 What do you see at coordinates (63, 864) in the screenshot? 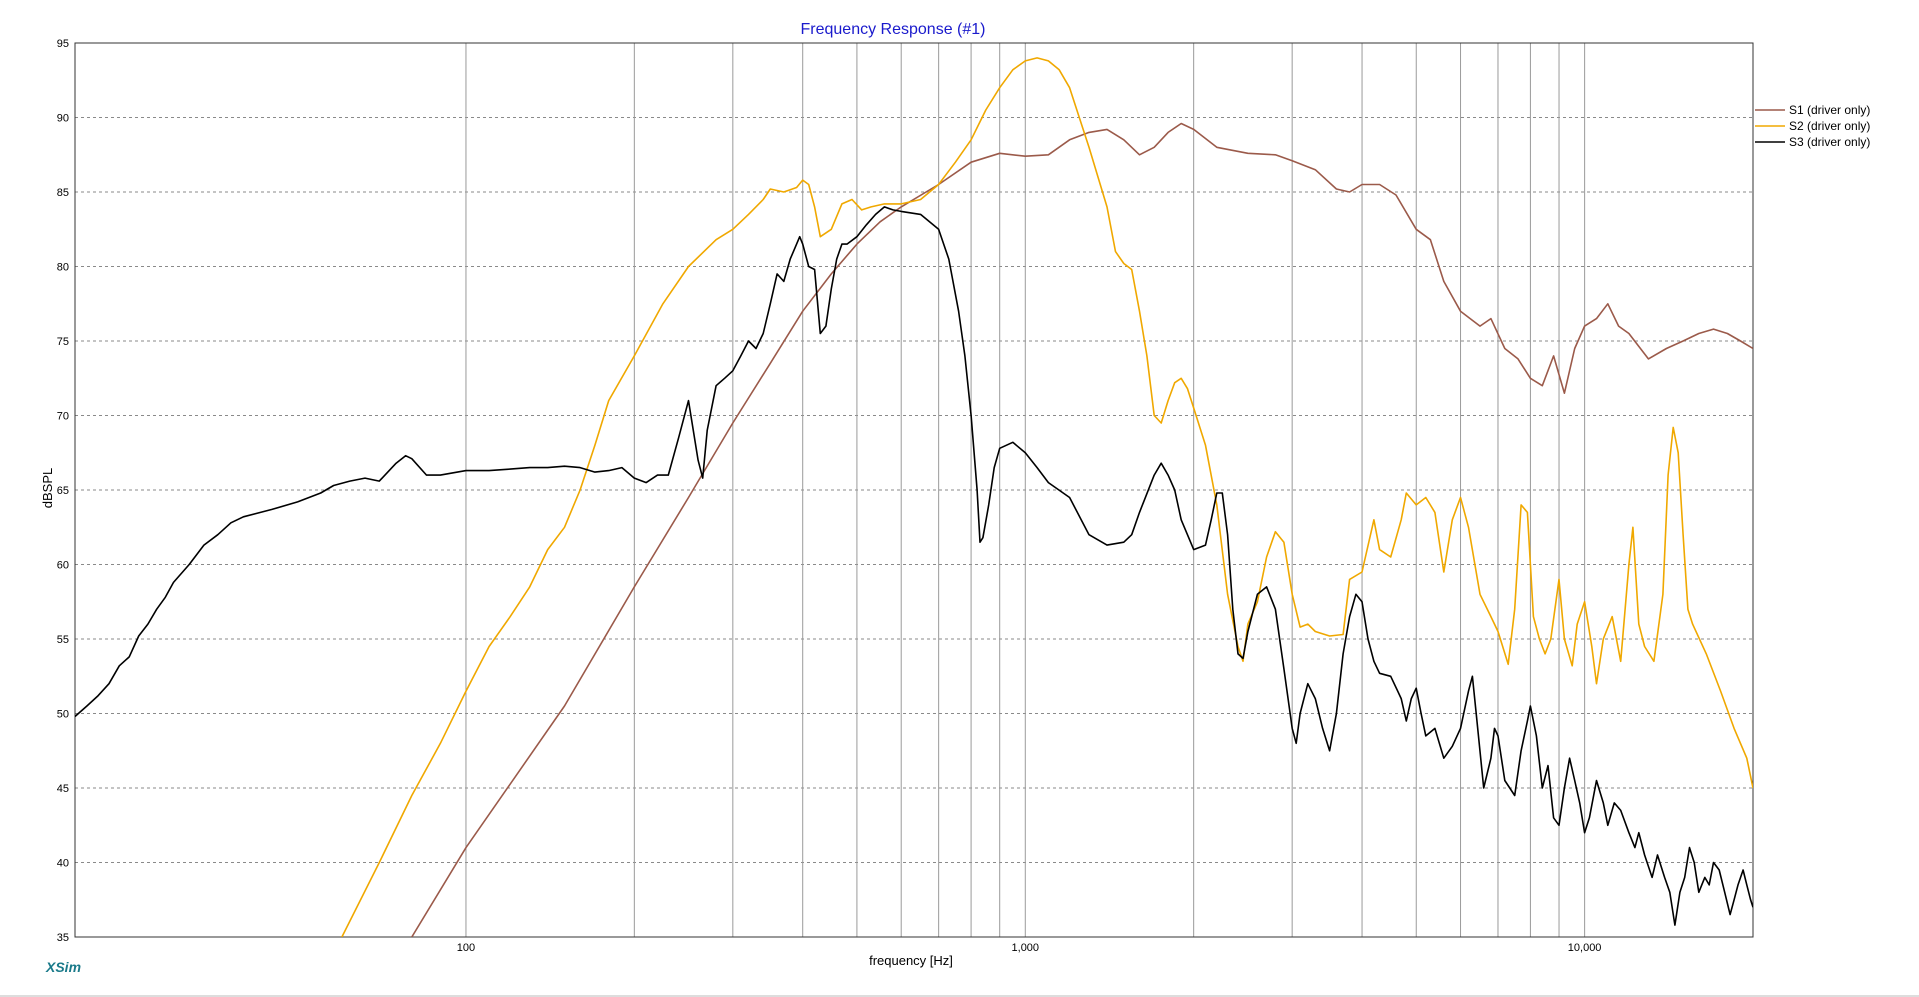
I see `y-tick-label: 40` at bounding box center [63, 864].